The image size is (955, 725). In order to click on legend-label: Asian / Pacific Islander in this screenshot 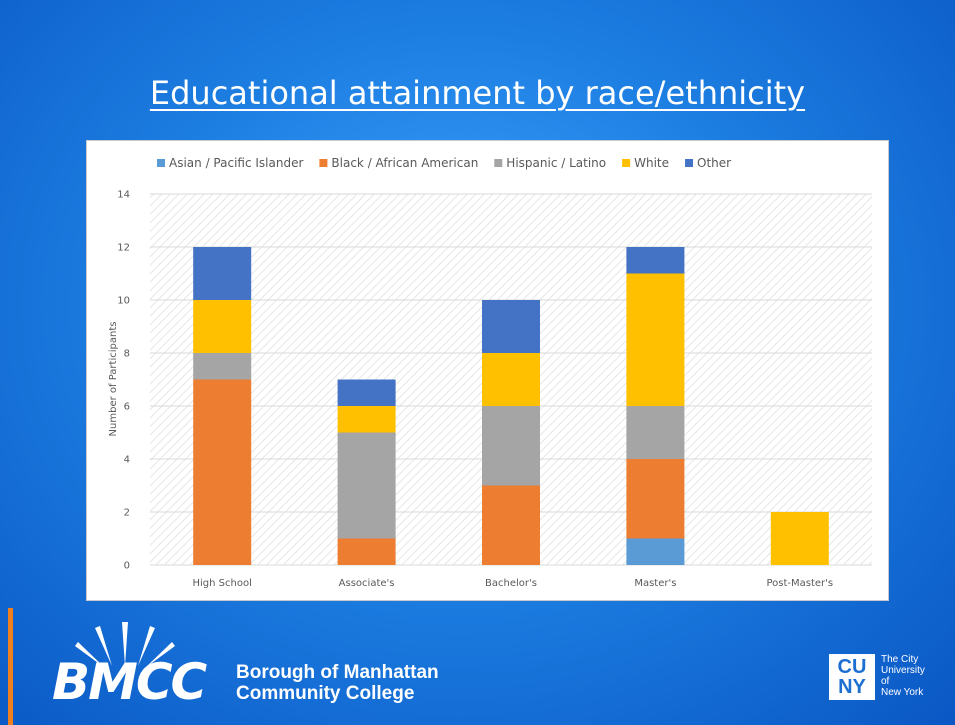, I will do `click(236, 163)`.